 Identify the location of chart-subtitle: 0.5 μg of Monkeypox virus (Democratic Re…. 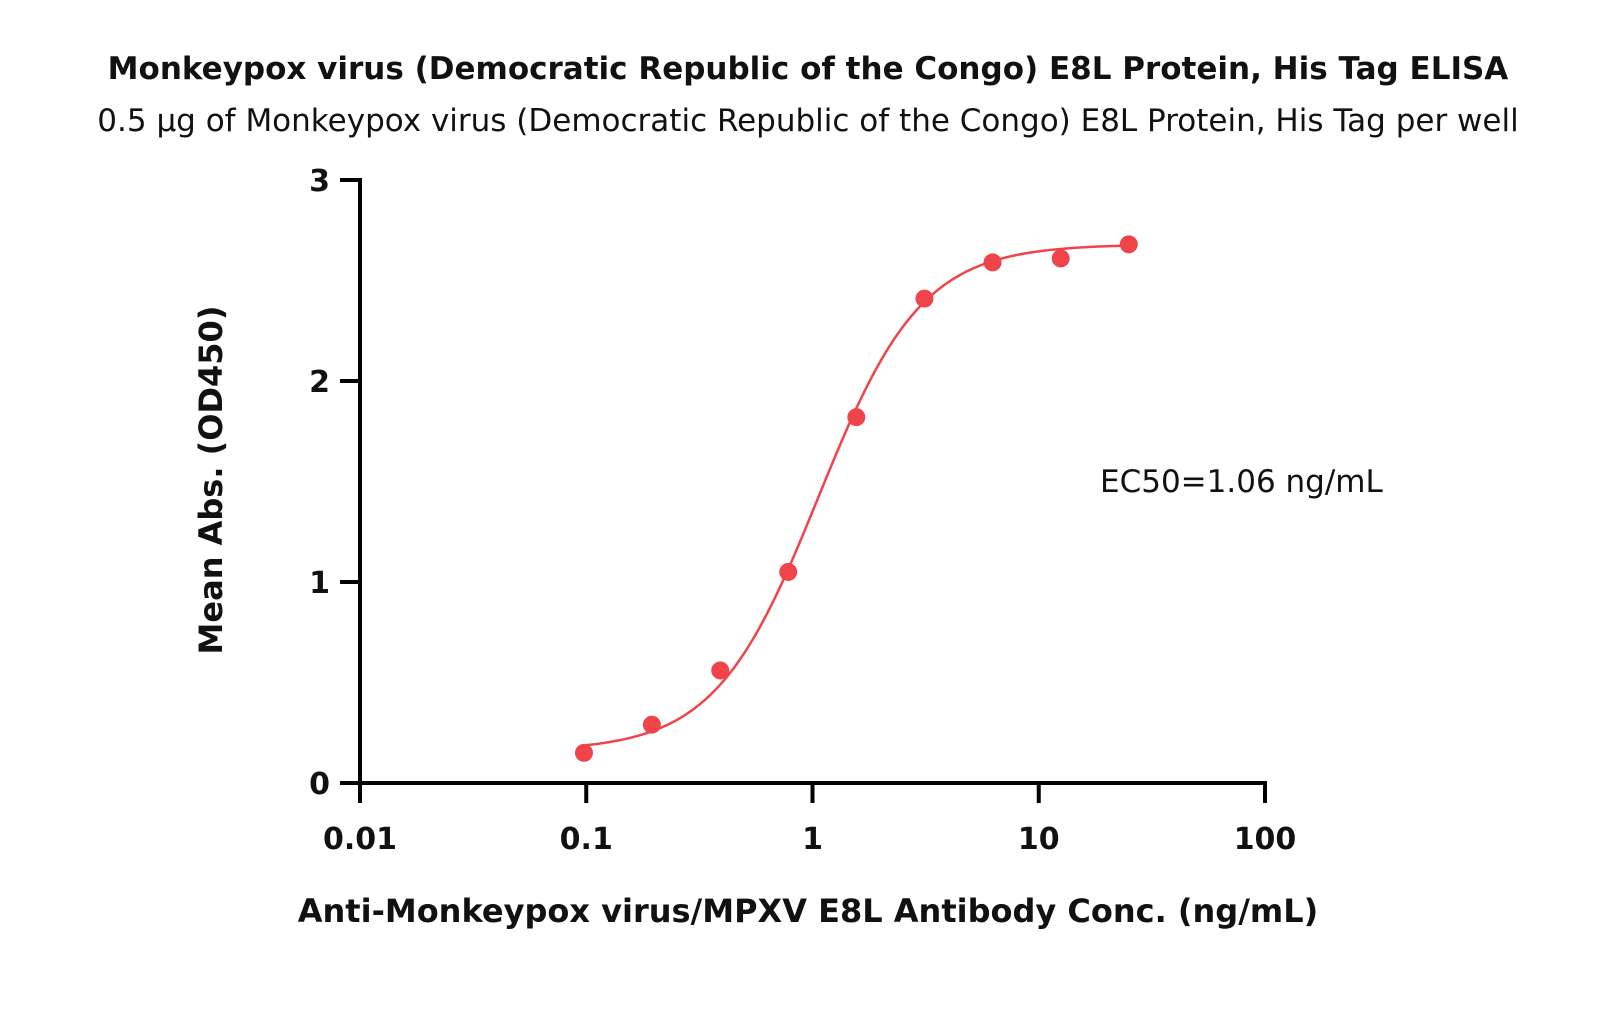
(807, 121).